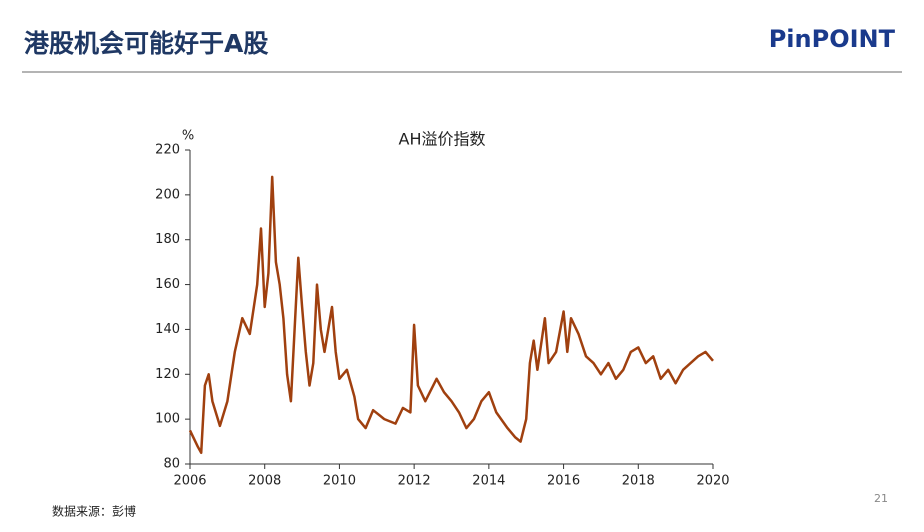  I want to click on y-tick-label: 220, so click(167, 150).